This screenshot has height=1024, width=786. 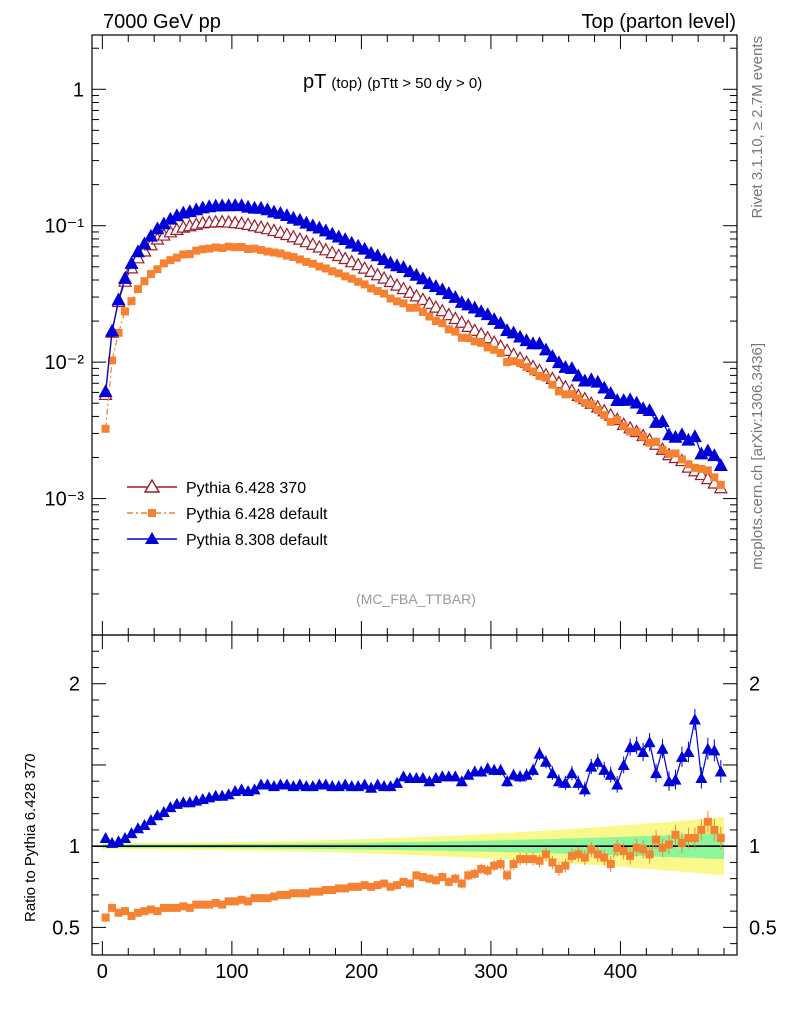 I want to click on legend-label-pythia6-370: Pythia 6.428 370, so click(x=246, y=488).